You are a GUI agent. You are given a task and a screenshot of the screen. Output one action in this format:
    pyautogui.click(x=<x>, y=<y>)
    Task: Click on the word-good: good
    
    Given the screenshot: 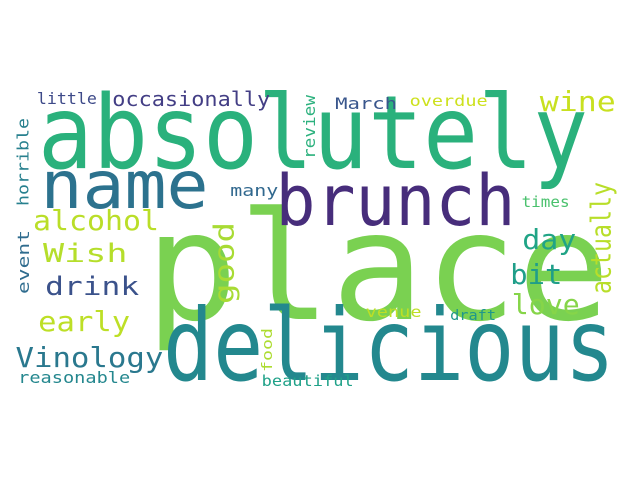 What is the action you would take?
    pyautogui.click(x=224, y=263)
    